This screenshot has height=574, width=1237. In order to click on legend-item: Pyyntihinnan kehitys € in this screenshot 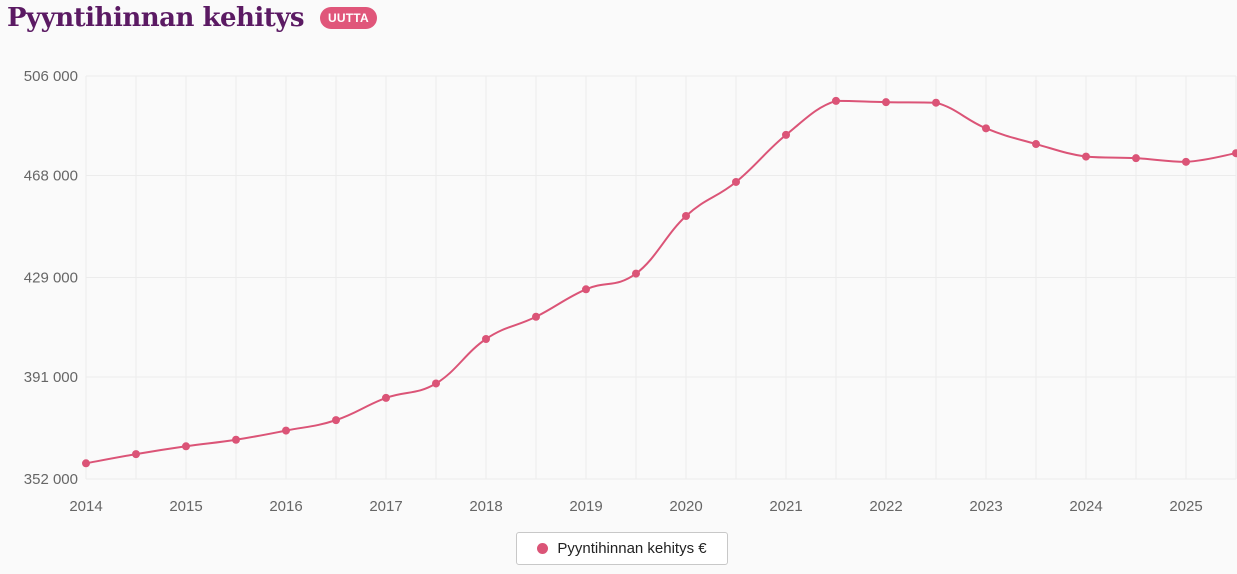, I will do `click(622, 548)`.